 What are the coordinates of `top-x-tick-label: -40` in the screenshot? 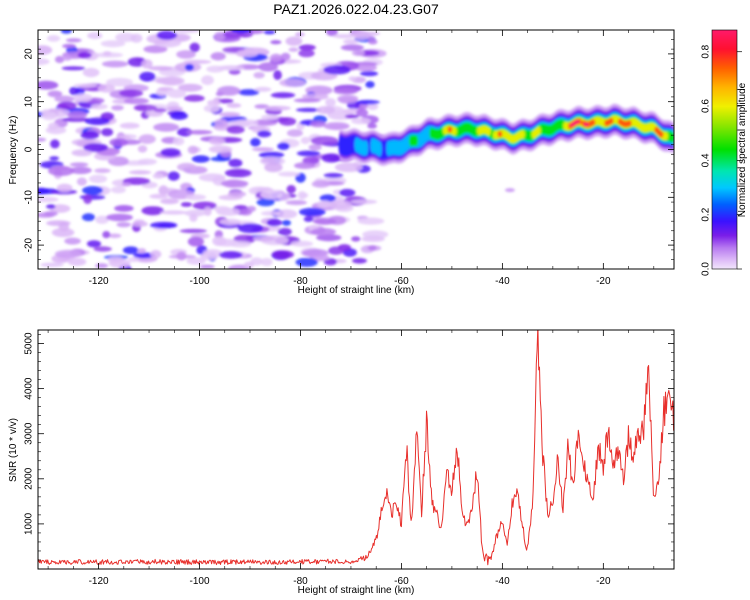 It's located at (502, 281).